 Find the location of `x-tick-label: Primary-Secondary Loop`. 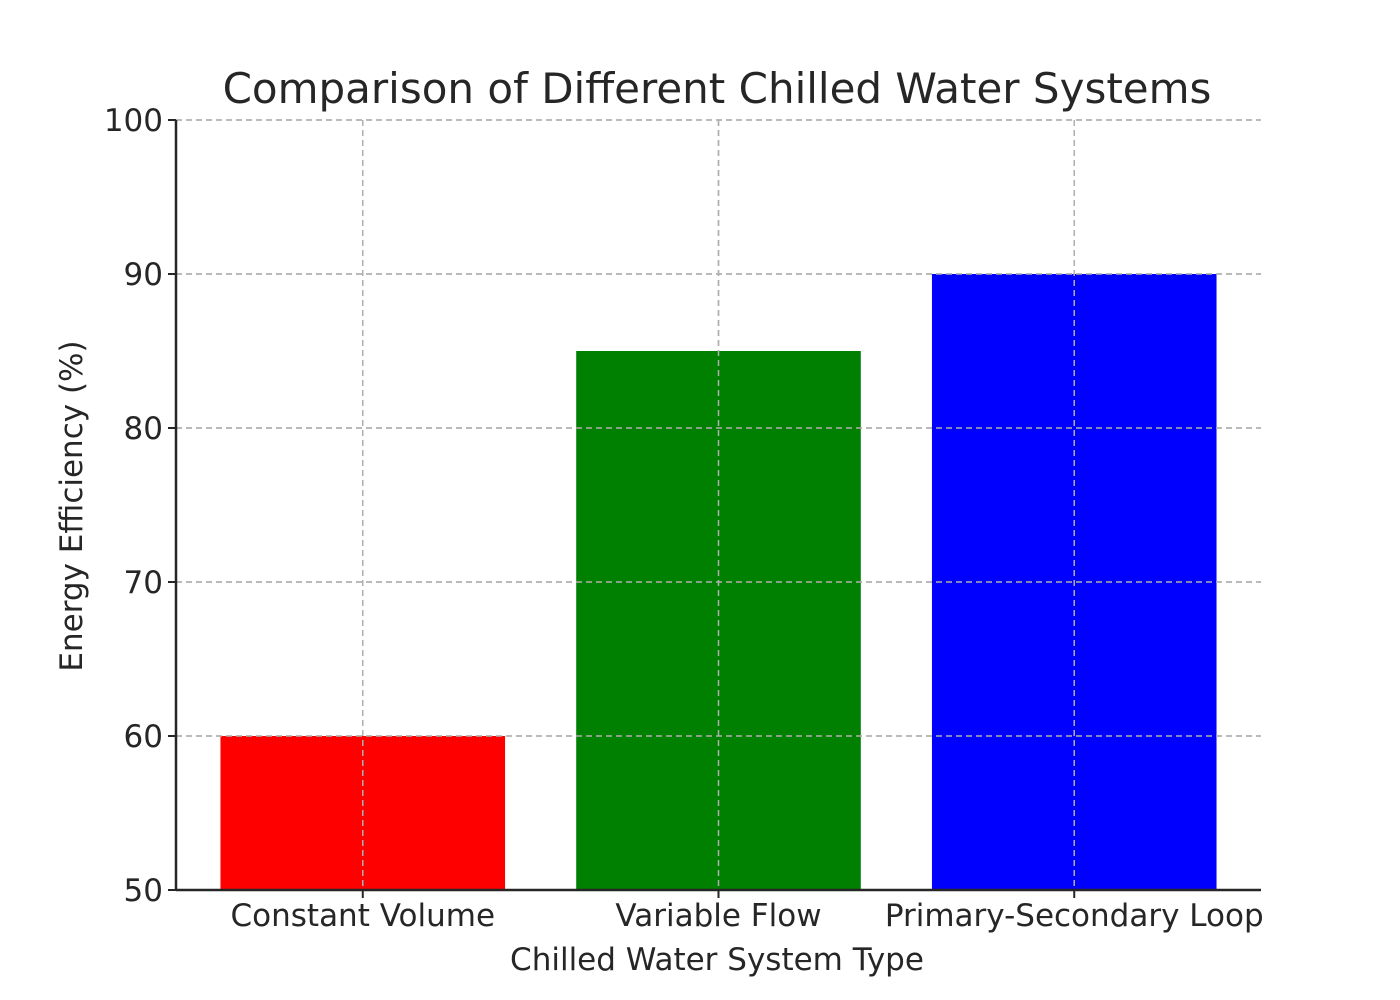

x-tick-label: Primary-Secondary Loop is located at coordinates (1074, 916).